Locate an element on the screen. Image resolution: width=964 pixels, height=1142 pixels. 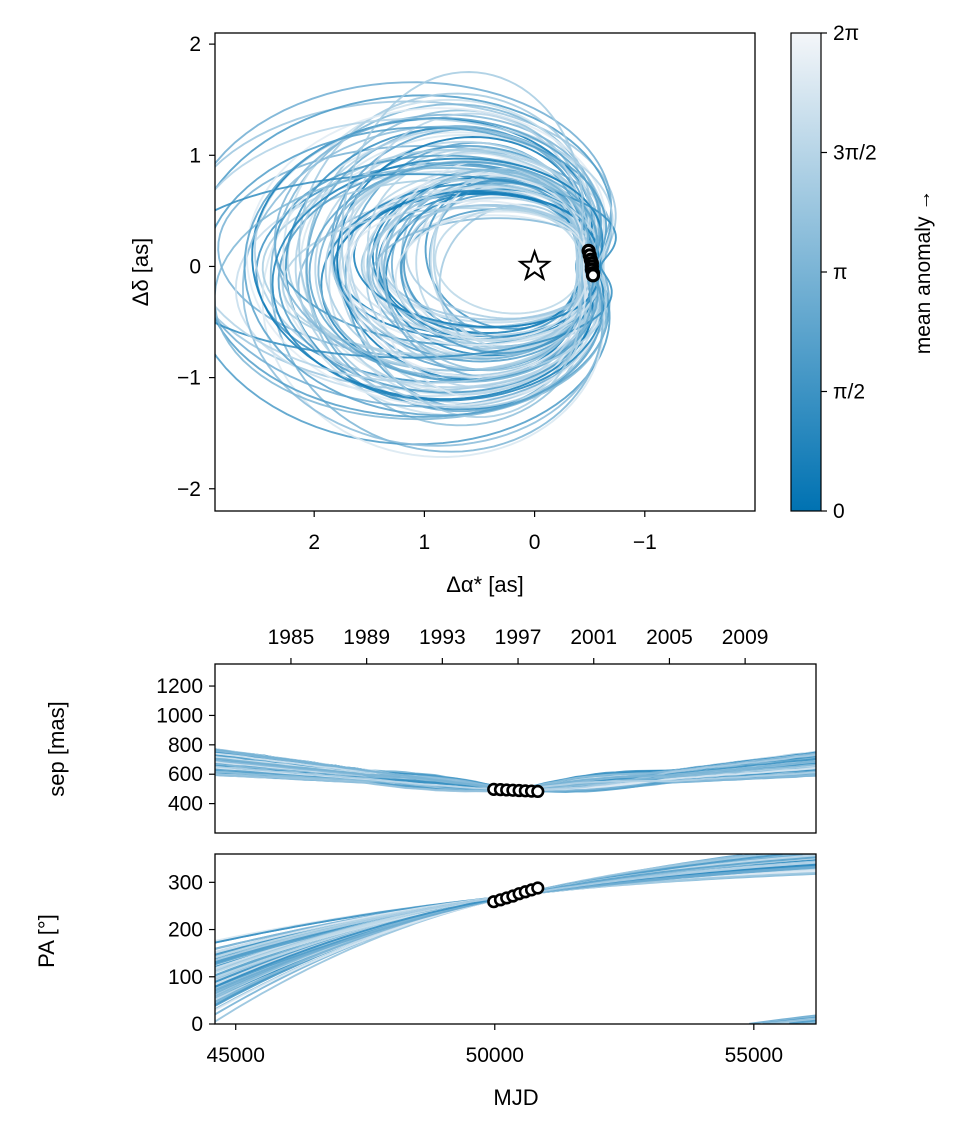
sky-orbit-tracks is located at coordinates (416, 264).